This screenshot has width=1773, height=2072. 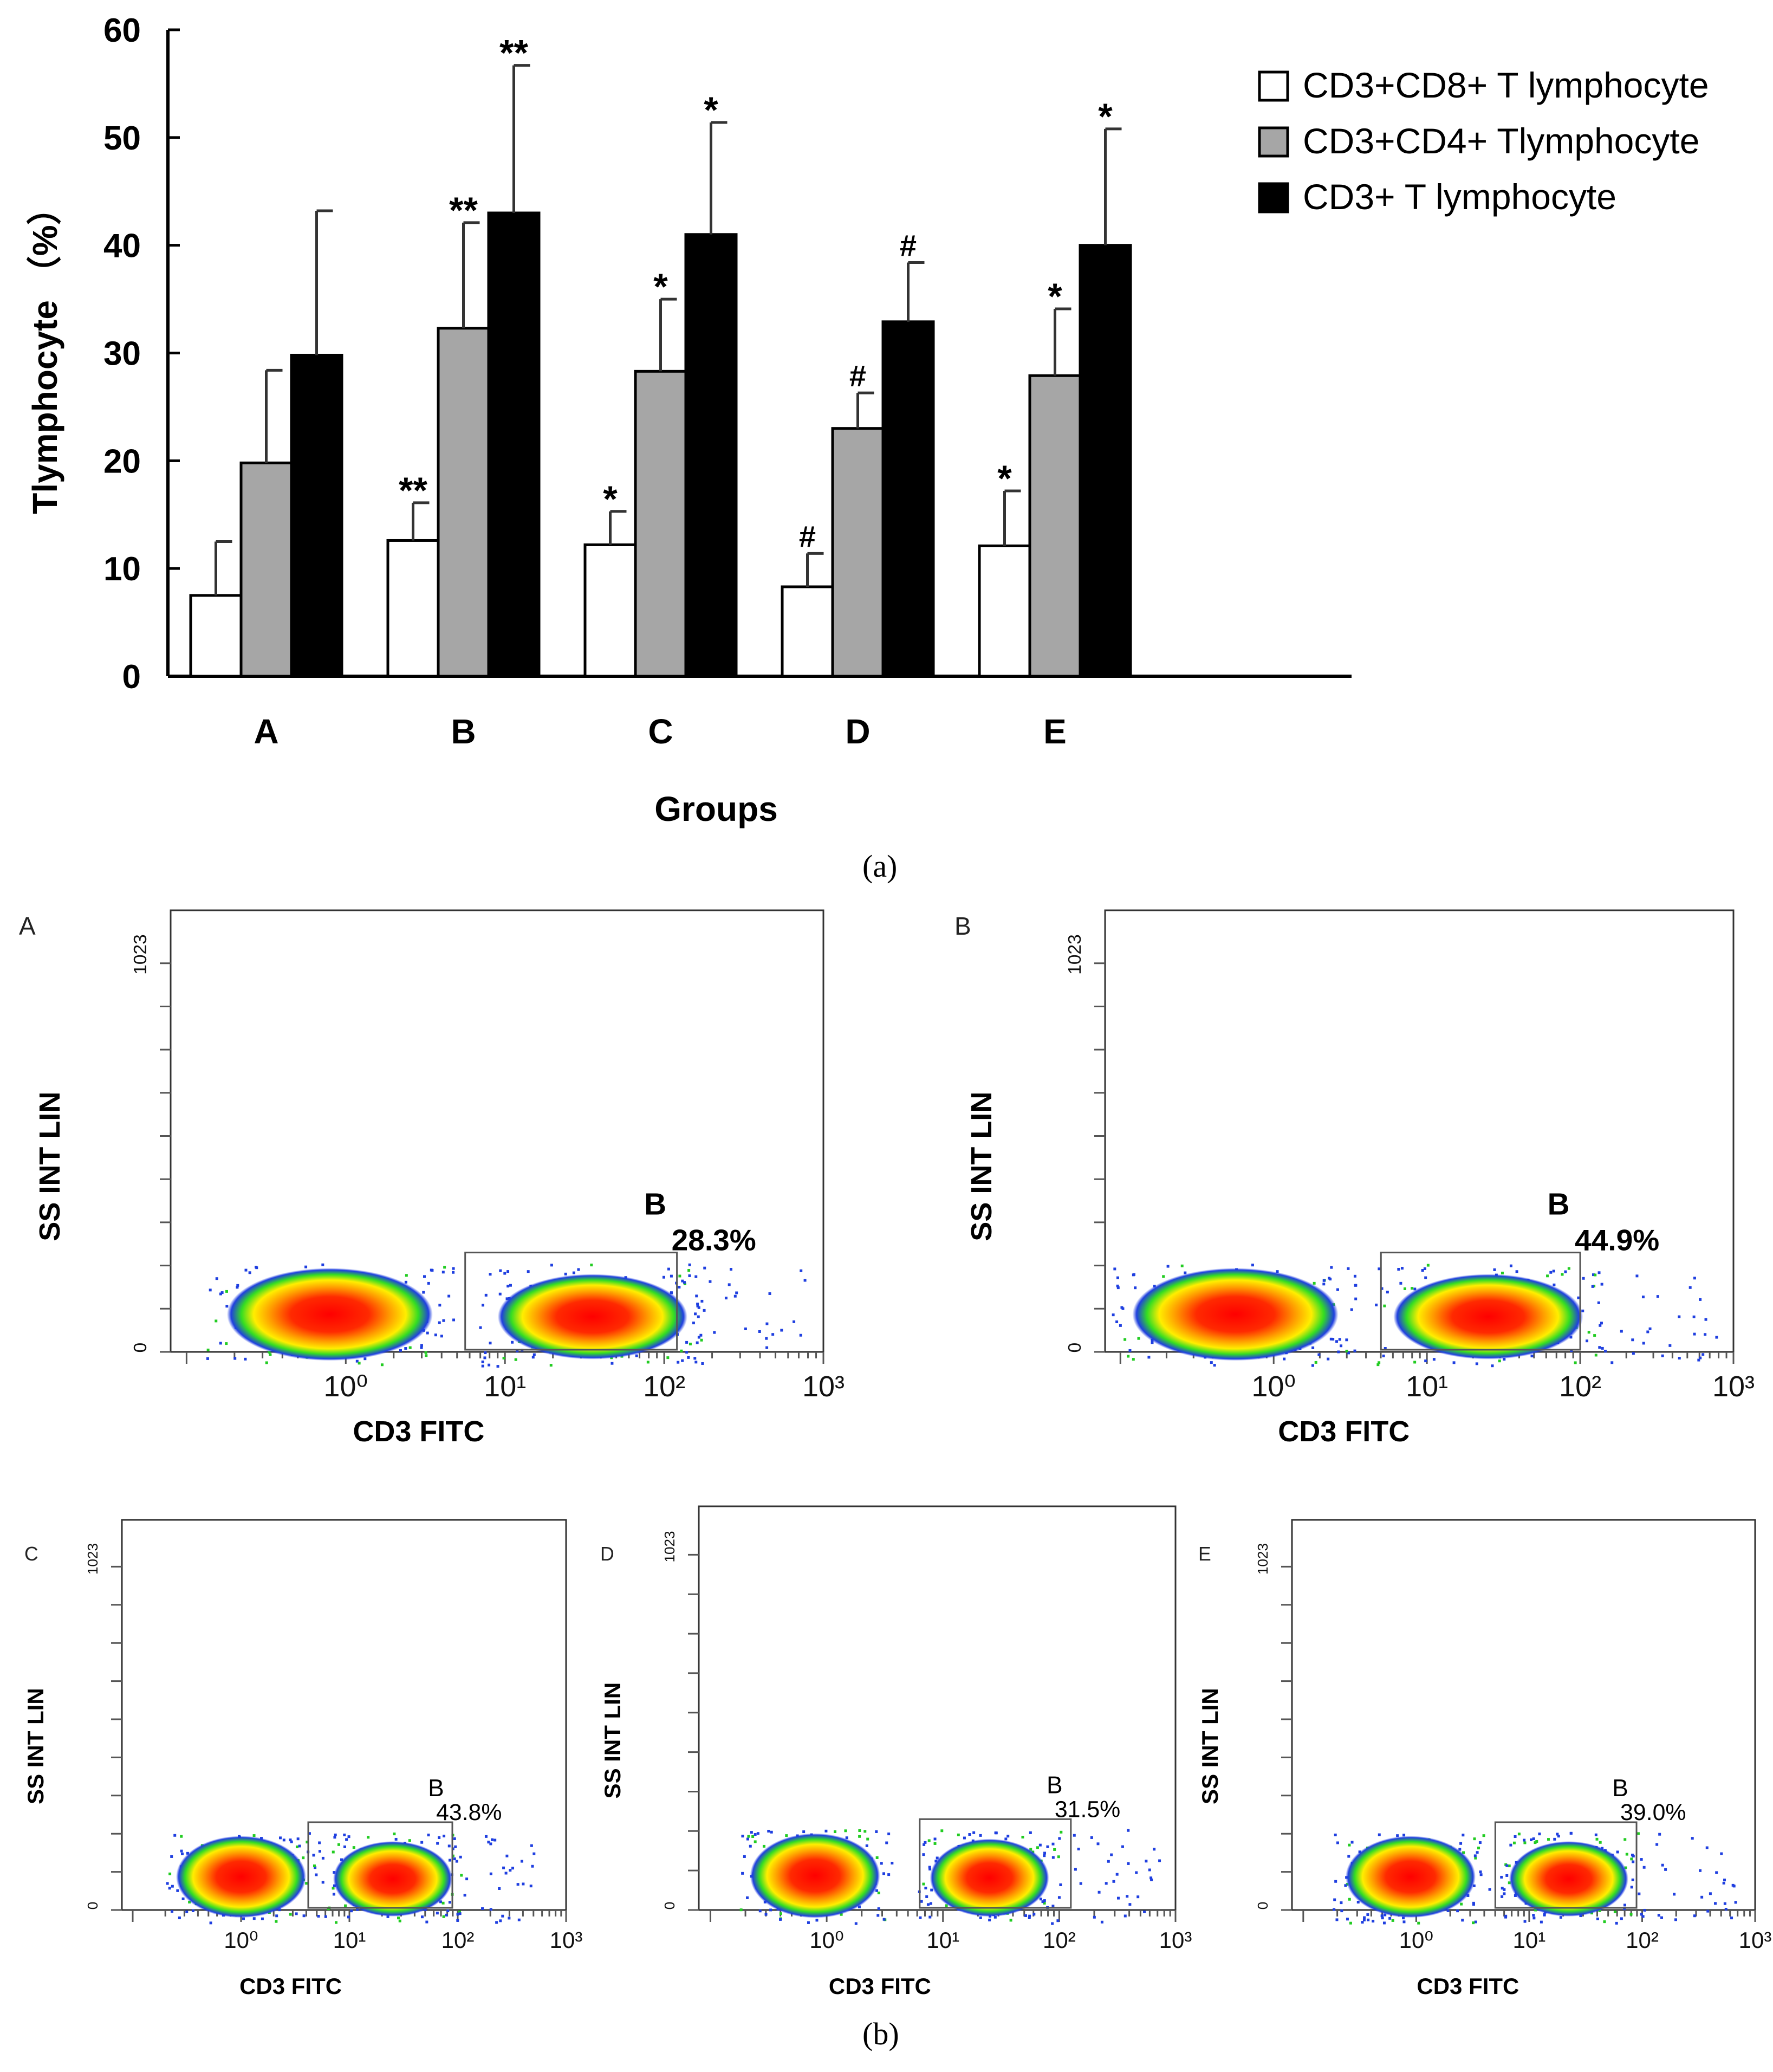 What do you see at coordinates (1468, 1986) in the screenshot?
I see `x-axis-title: CD3 FITC` at bounding box center [1468, 1986].